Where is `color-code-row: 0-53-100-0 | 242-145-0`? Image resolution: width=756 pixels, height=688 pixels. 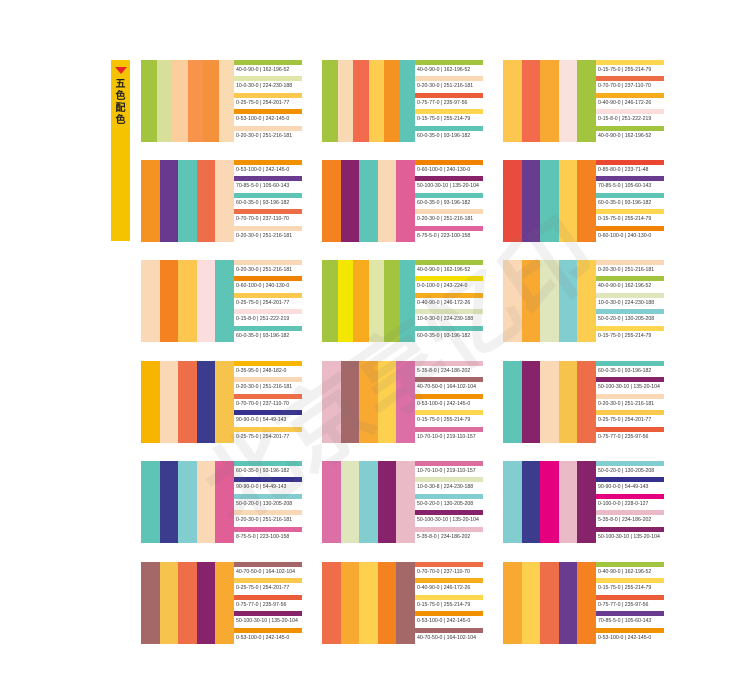 color-code-row: 0-53-100-0 | 242-145-0 is located at coordinates (270, 117).